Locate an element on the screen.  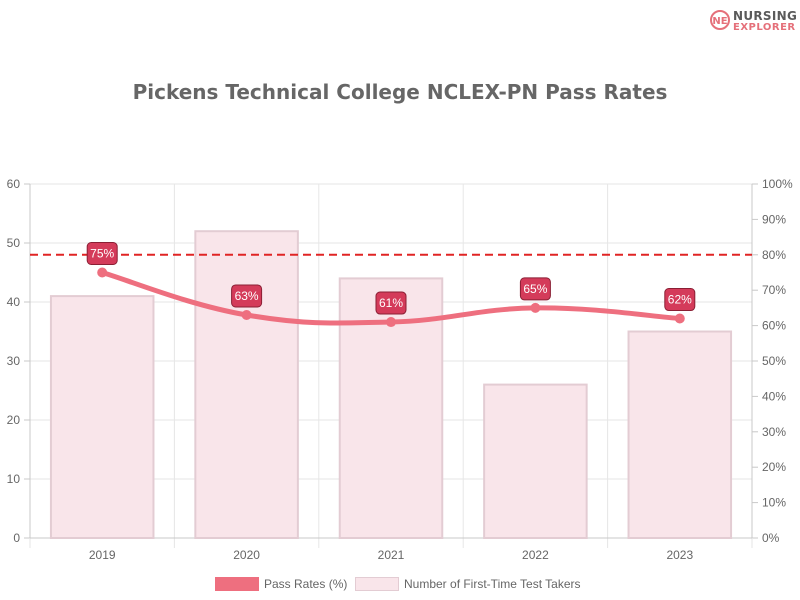
brand-name-line2: EXPLORER is located at coordinates (764, 27).